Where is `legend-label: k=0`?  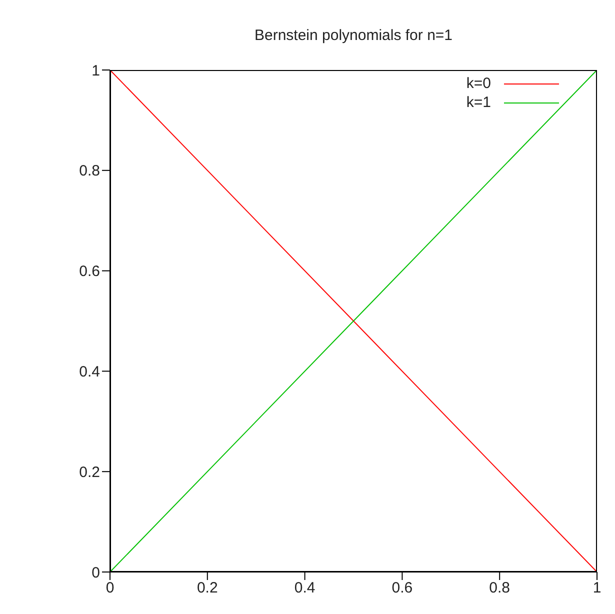 legend-label: k=0 is located at coordinates (478, 83).